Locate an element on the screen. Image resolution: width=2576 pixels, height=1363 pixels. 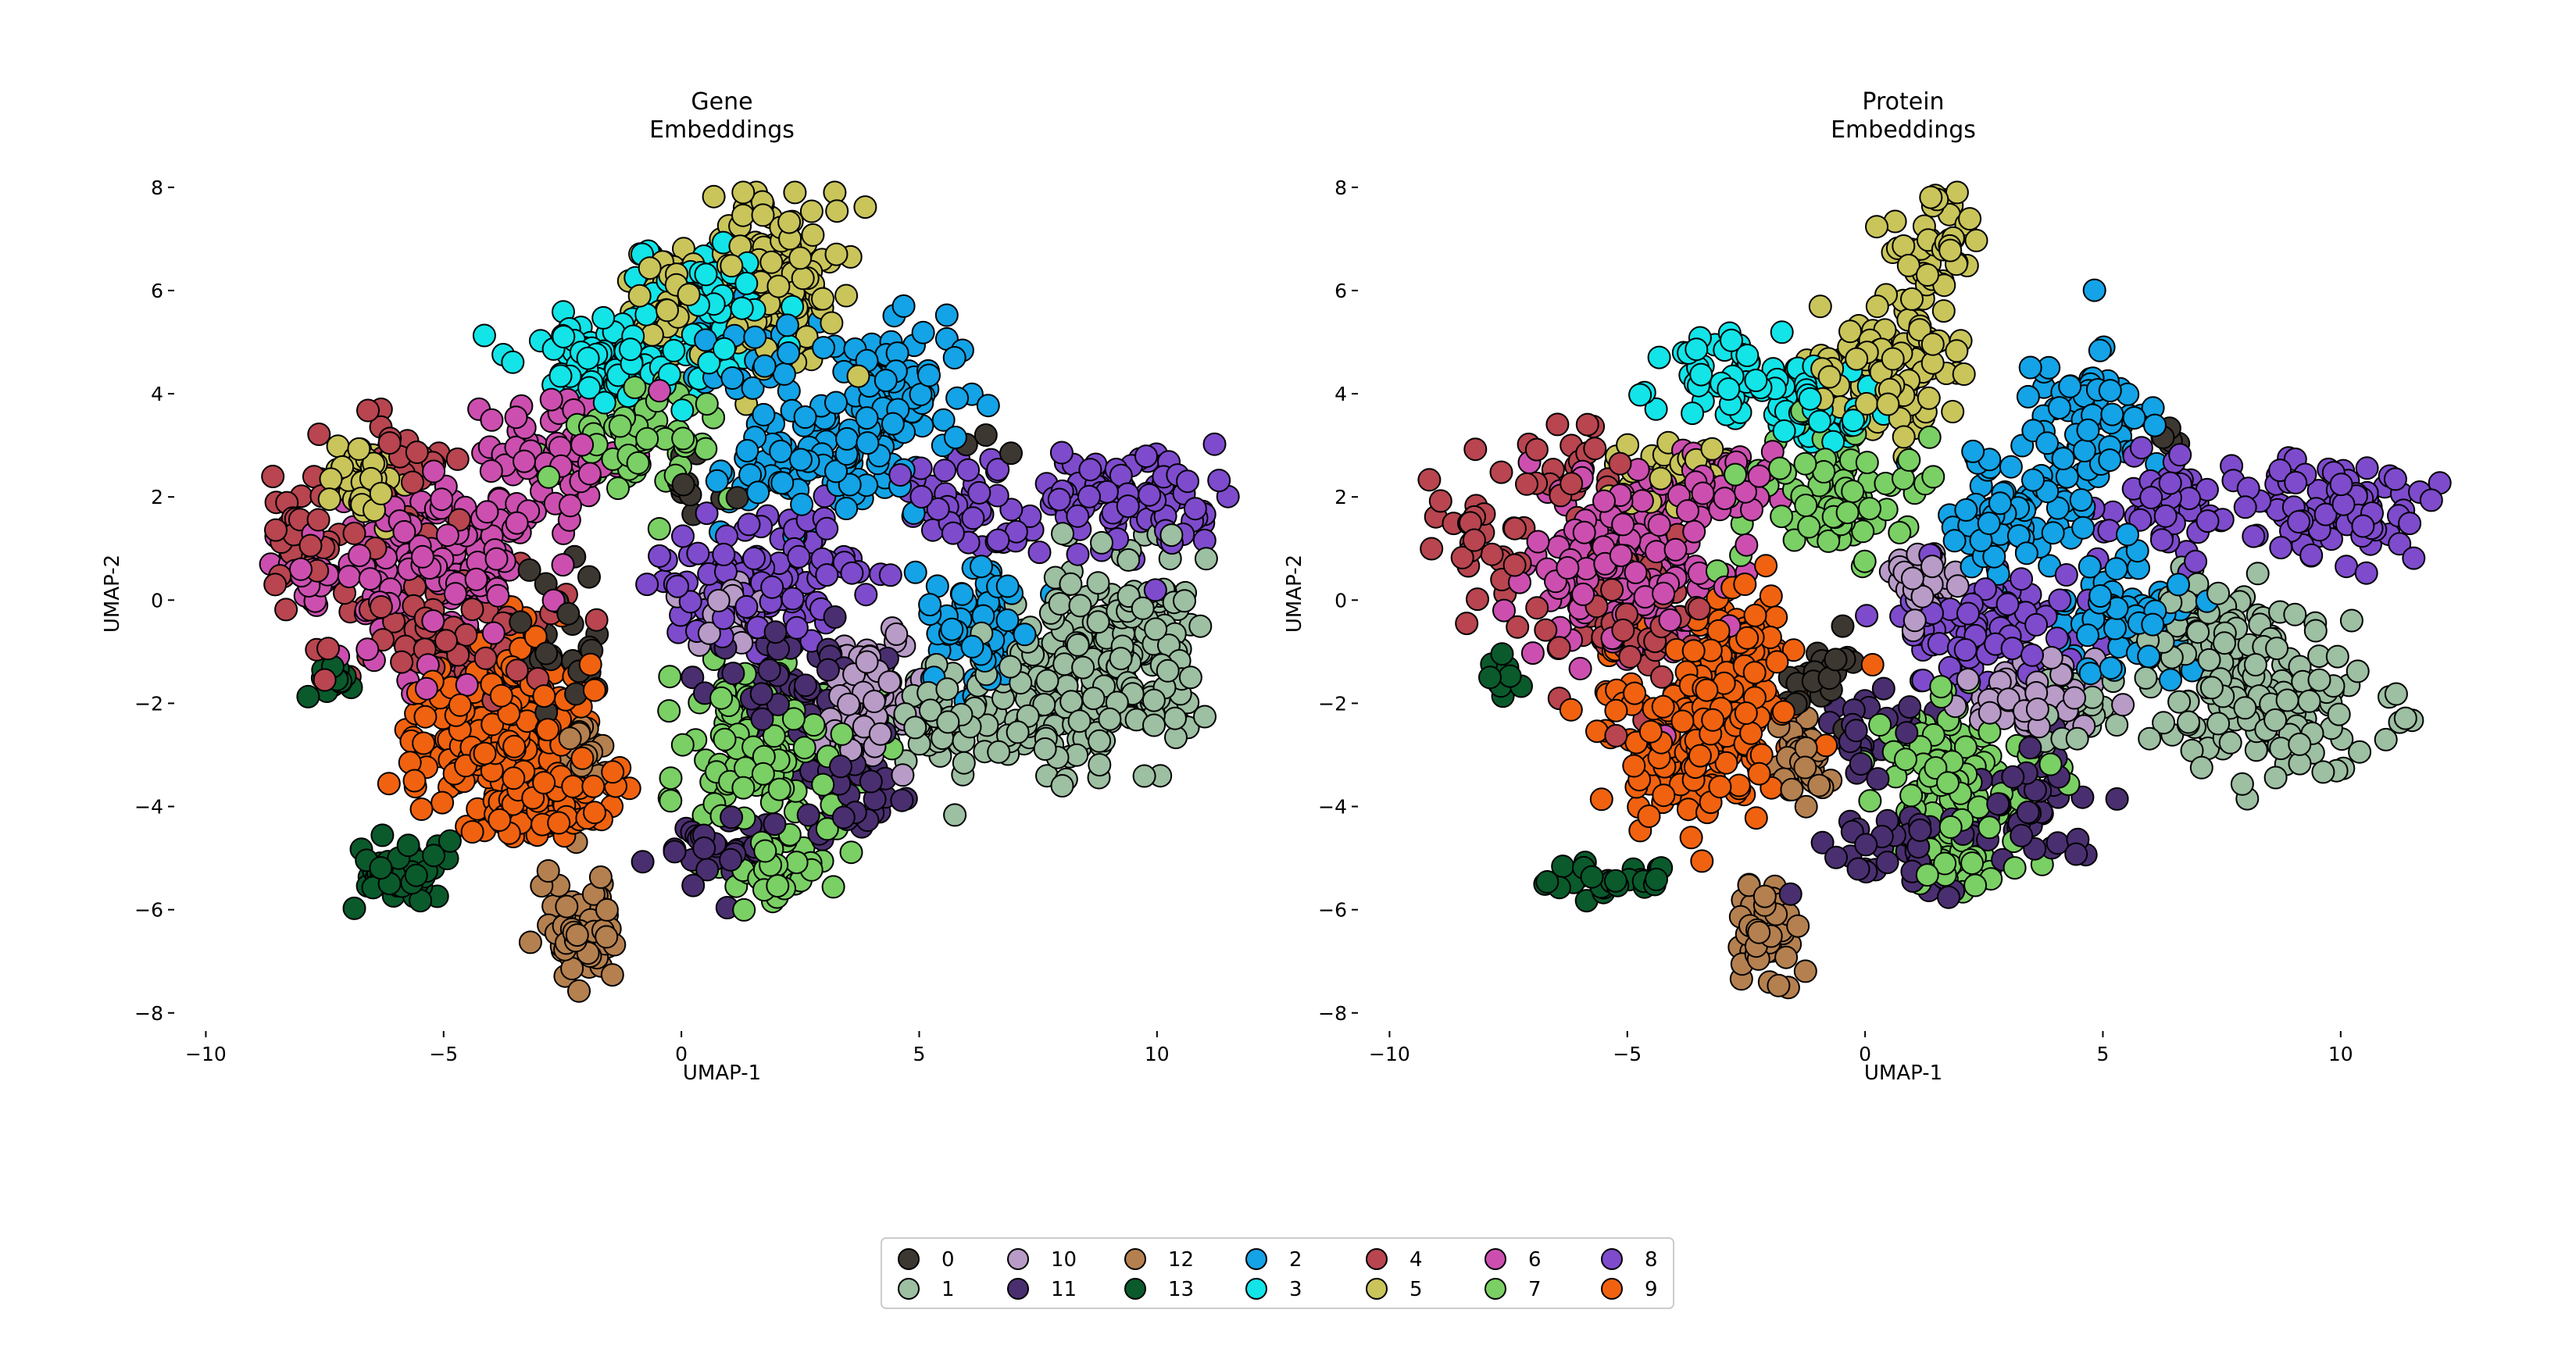
x-tick-label: −10 is located at coordinates (206, 1054).